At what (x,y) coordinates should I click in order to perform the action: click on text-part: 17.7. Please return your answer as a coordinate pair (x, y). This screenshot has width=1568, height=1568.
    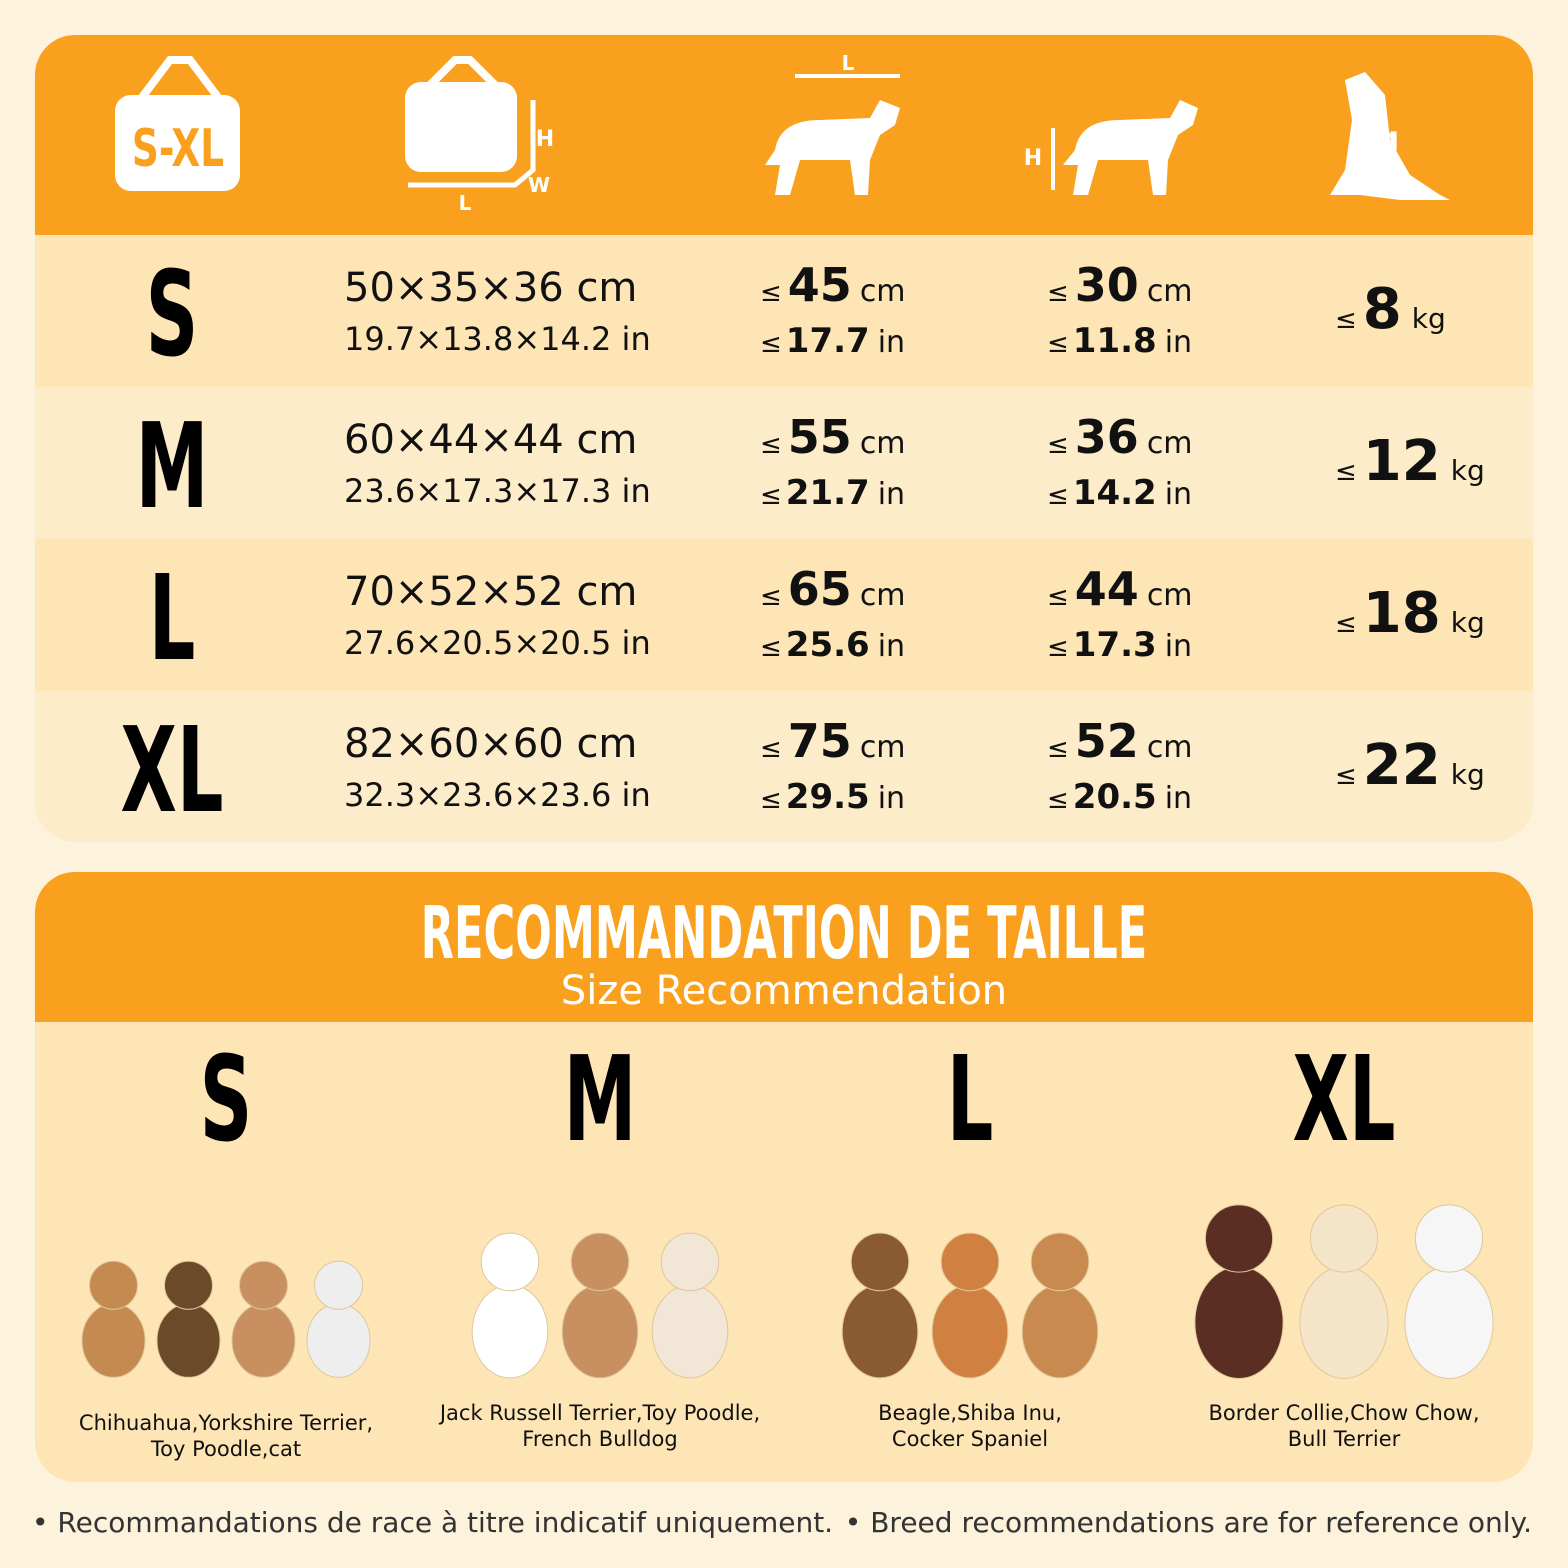
    Looking at the image, I should click on (828, 341).